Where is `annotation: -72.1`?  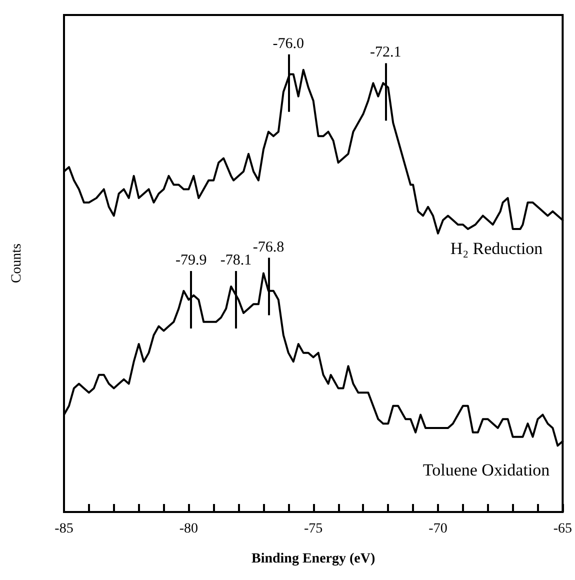
annotation: -72.1 is located at coordinates (386, 52).